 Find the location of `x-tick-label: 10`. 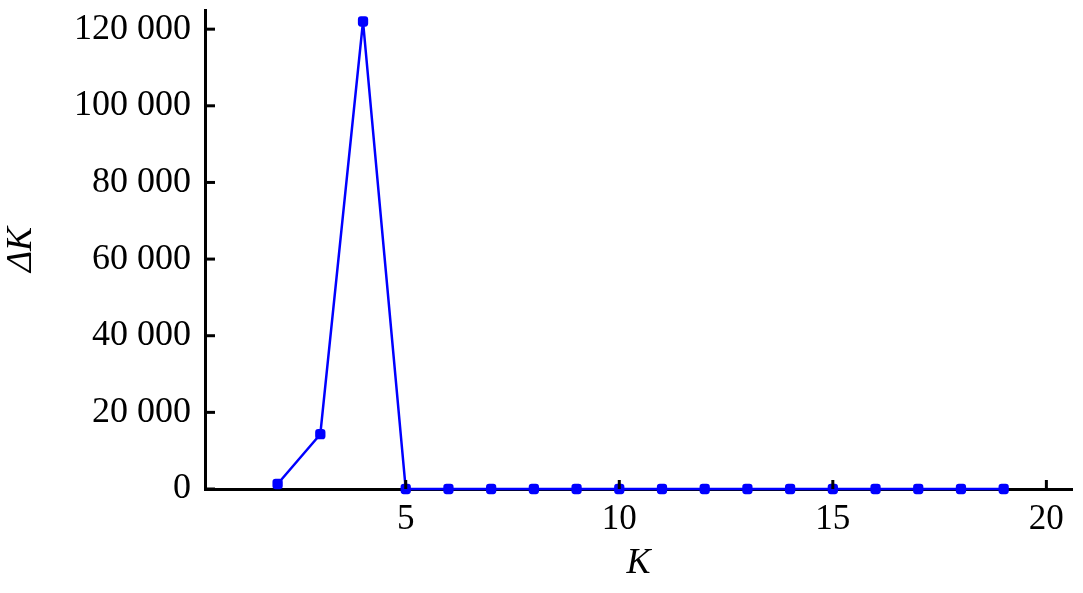

x-tick-label: 10 is located at coordinates (619, 518).